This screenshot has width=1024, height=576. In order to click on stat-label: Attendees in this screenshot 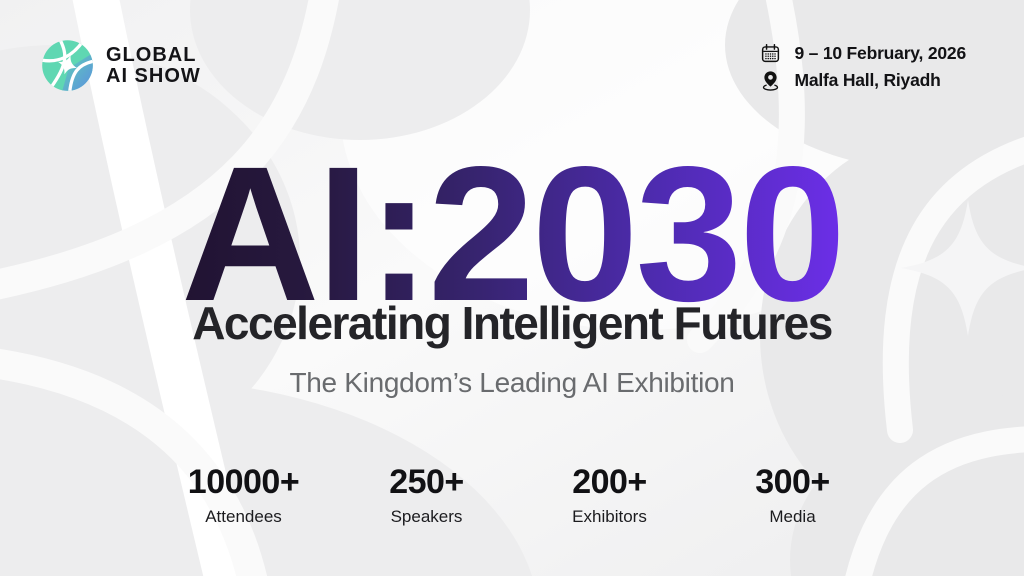, I will do `click(243, 516)`.